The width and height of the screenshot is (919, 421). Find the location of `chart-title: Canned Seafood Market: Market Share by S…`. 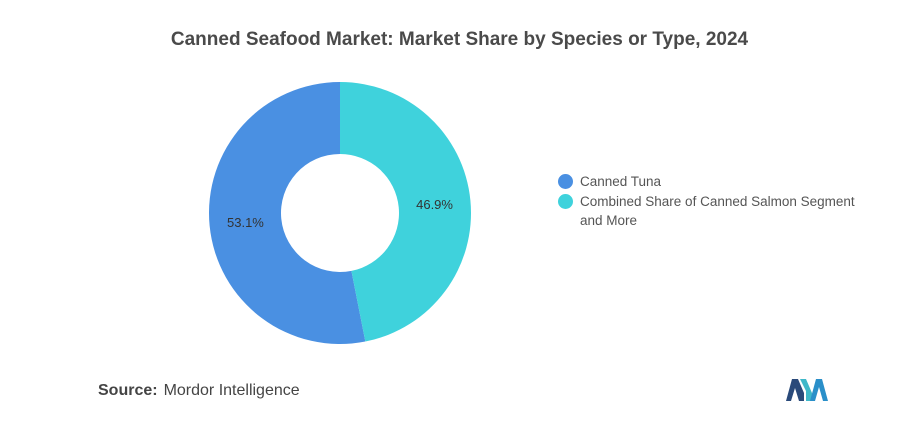

chart-title: Canned Seafood Market: Market Share by S… is located at coordinates (459, 39).